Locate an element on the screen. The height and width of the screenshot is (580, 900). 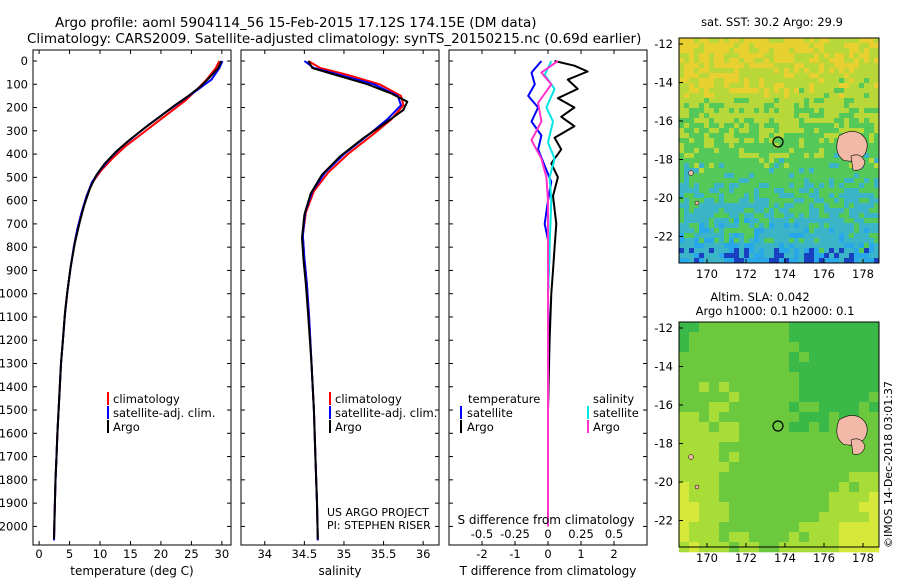
legend-satellite-label: satellite-adj. clim. is located at coordinates (164, 413).